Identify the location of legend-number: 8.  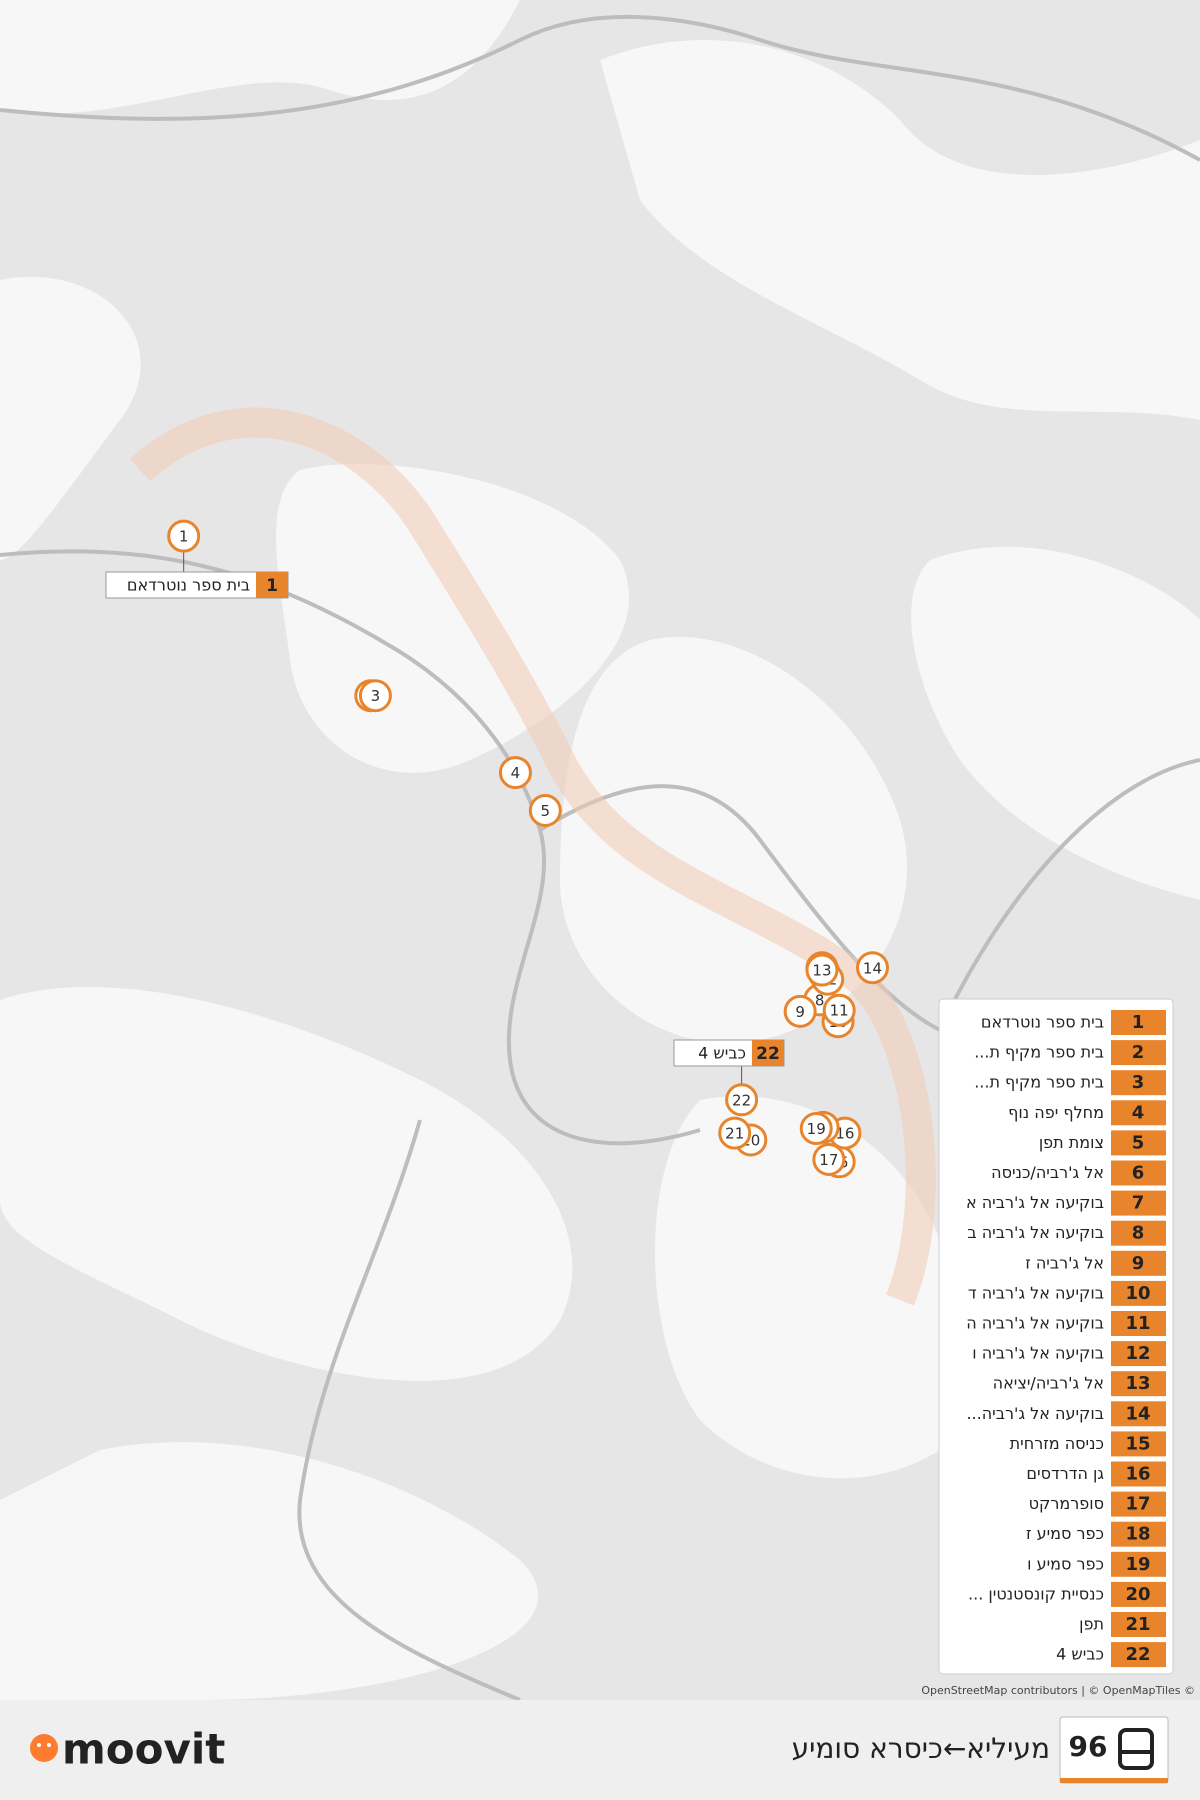
(1138, 1233).